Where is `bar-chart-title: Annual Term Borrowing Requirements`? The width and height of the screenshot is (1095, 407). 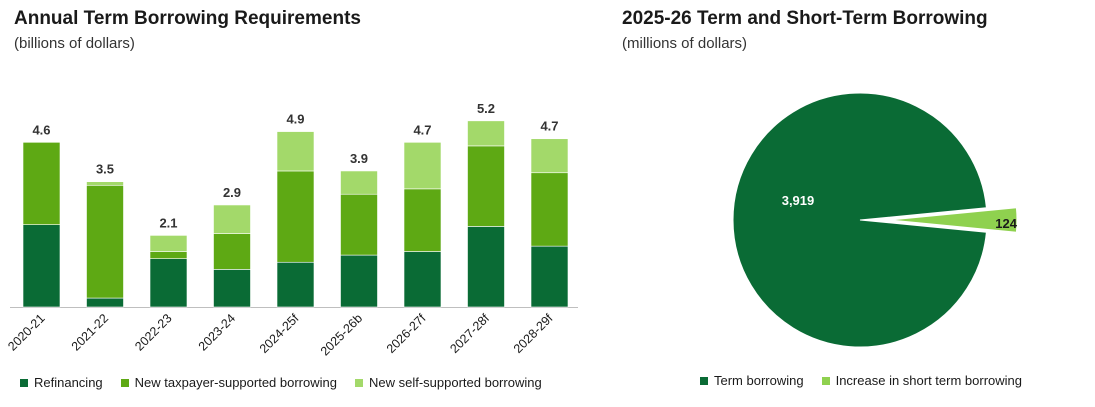 bar-chart-title: Annual Term Borrowing Requirements is located at coordinates (187, 18).